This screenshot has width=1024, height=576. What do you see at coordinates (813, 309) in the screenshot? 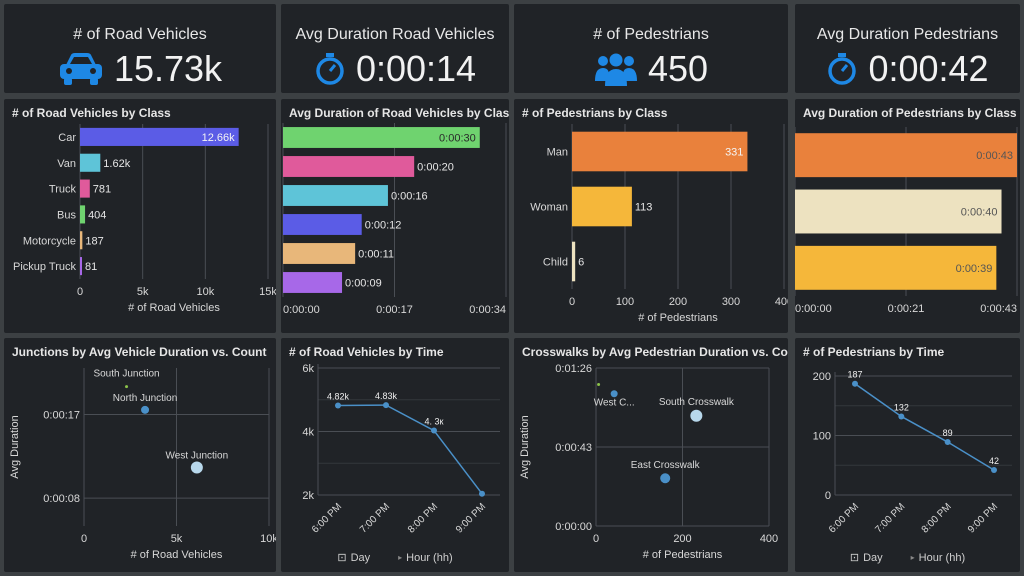
I see `x-tick-label: 0:00:00` at bounding box center [813, 309].